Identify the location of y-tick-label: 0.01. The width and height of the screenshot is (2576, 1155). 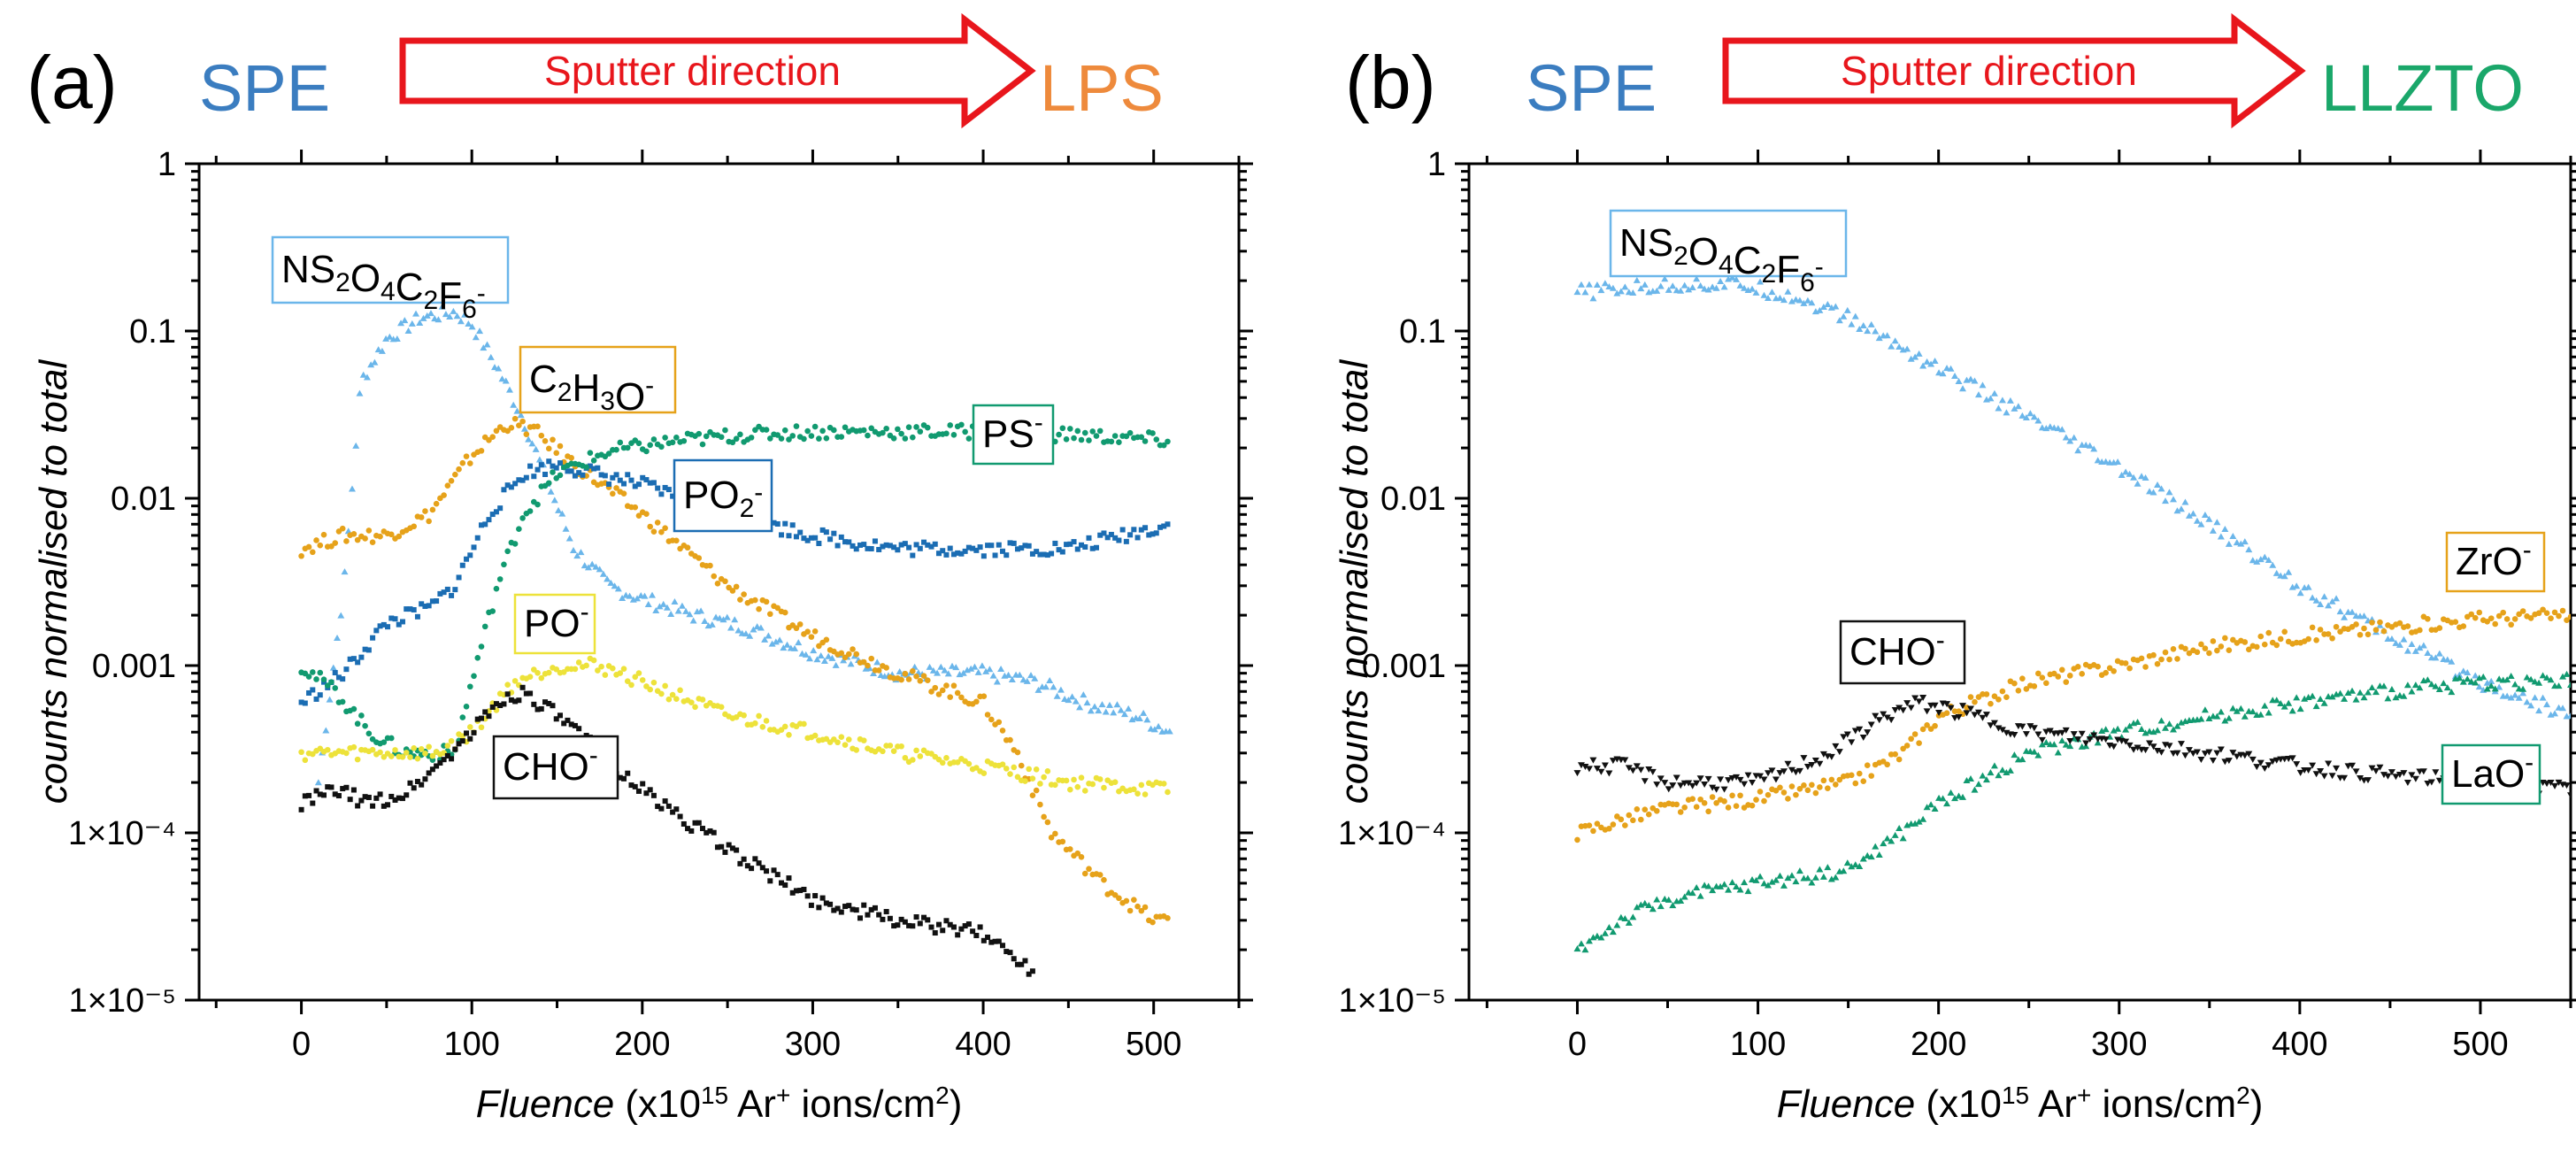
(143, 499).